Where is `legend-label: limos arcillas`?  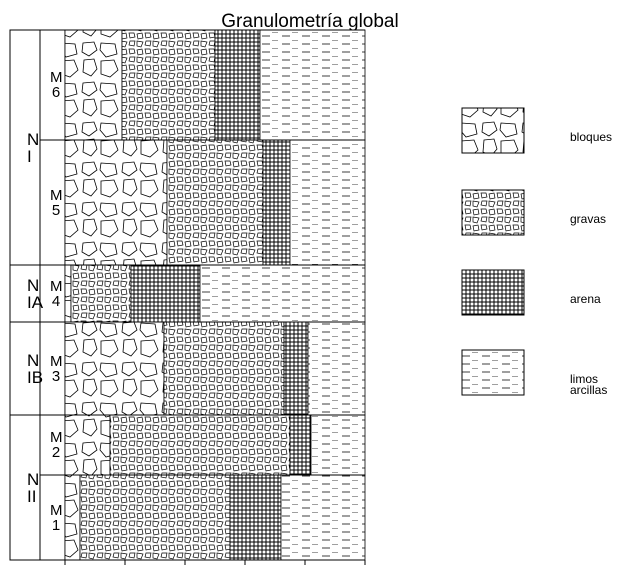
legend-label: limos arcillas is located at coordinates (589, 384).